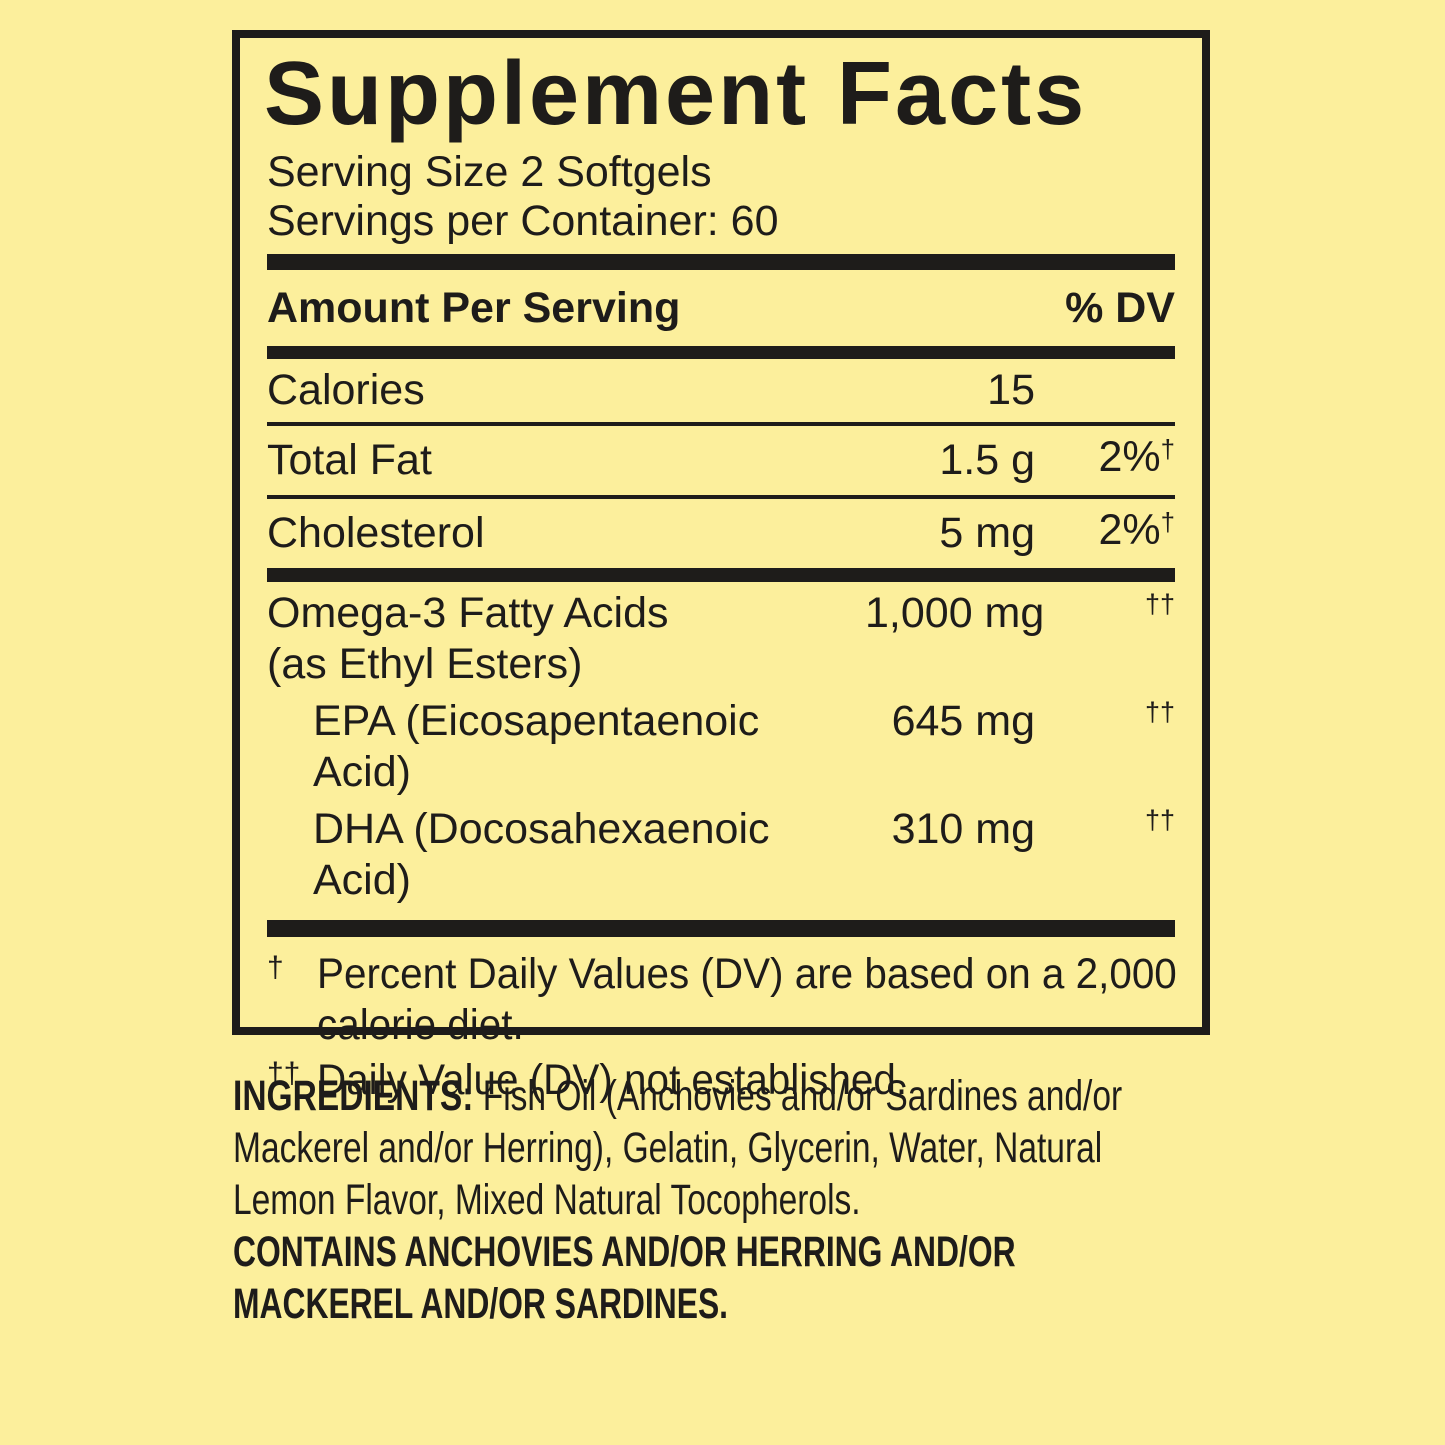 The width and height of the screenshot is (1445, 1445). What do you see at coordinates (547, 1200) in the screenshot?
I see `ingredients-line: Lemon Flavor, Mixed Natural Tocopherols.` at bounding box center [547, 1200].